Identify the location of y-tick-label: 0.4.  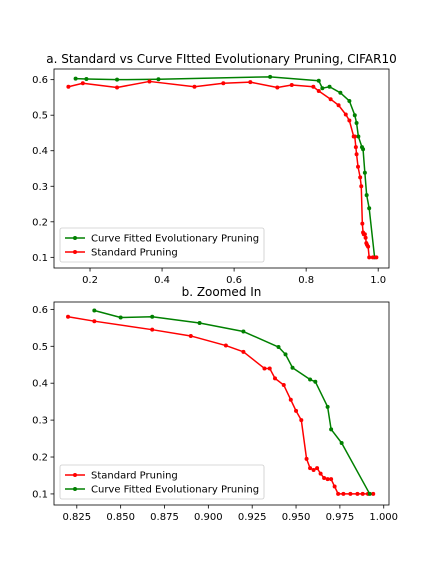
(40, 384).